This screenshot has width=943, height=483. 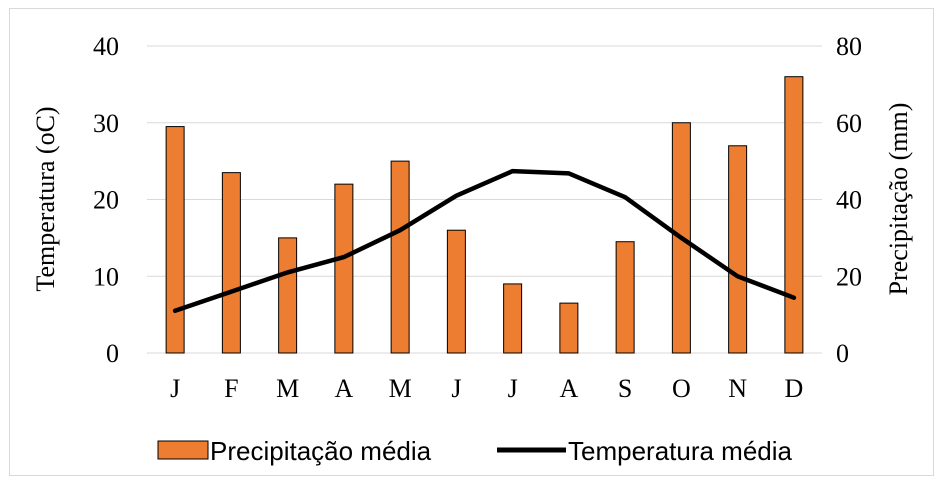 What do you see at coordinates (898, 199) in the screenshot?
I see `right-axis-title: Precipitação (mm)` at bounding box center [898, 199].